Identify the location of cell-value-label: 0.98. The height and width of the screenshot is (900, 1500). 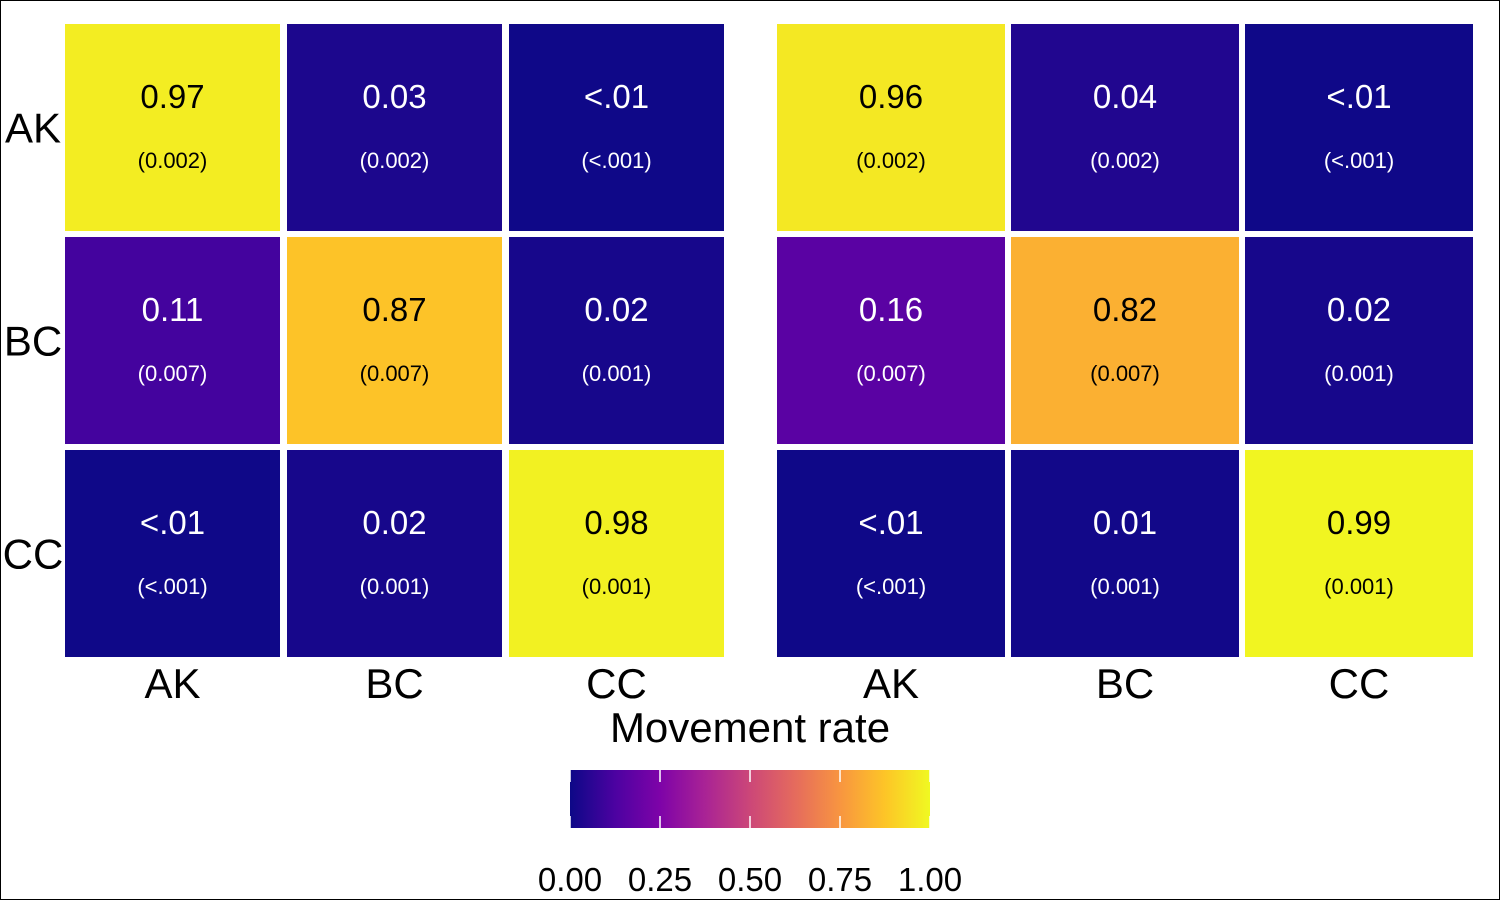
(616, 522).